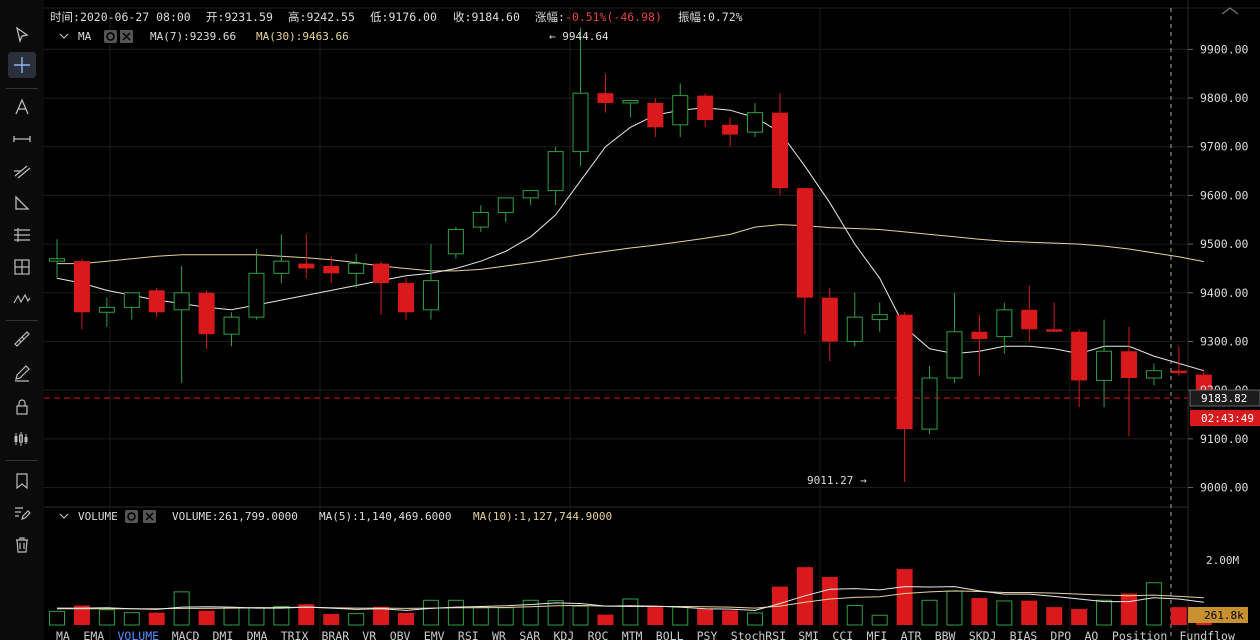 The height and width of the screenshot is (640, 1260). Describe the element at coordinates (248, 17) in the screenshot. I see `open-value: 9231.59` at that location.